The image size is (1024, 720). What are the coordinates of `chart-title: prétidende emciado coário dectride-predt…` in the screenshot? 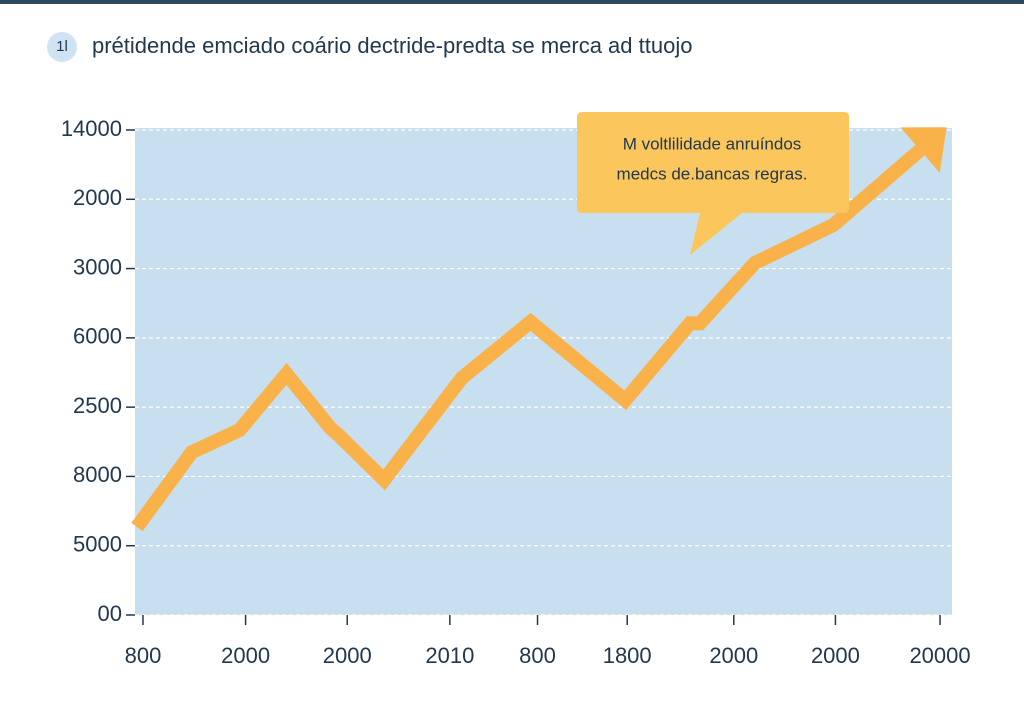 It's located at (392, 45).